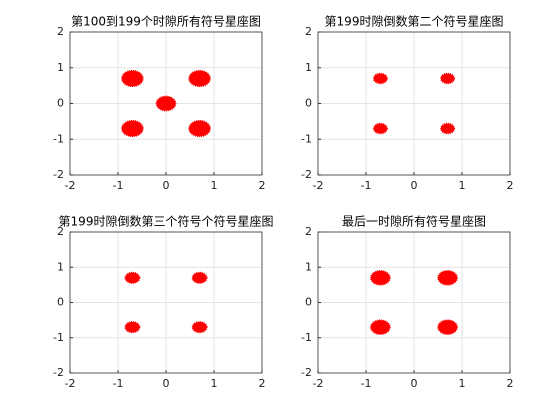 The height and width of the screenshot is (420, 560). I want to click on chart-title: 第199时隙倒数第三个符号个符号星座图, so click(166, 221).